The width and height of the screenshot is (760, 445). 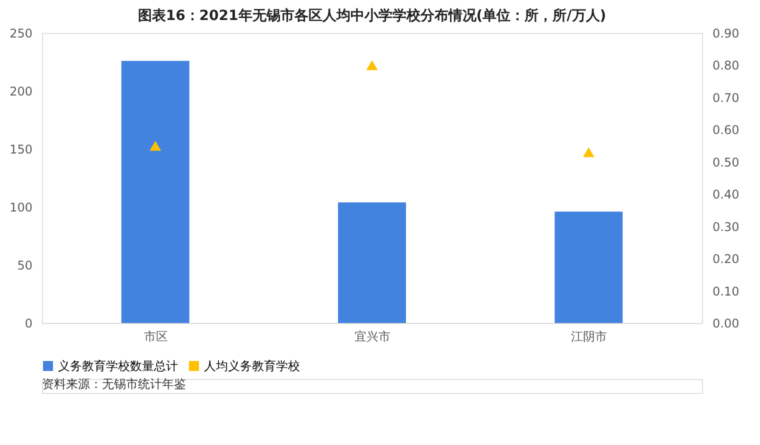 What do you see at coordinates (726, 97) in the screenshot?
I see `y2-tick-label: 0.70` at bounding box center [726, 97].